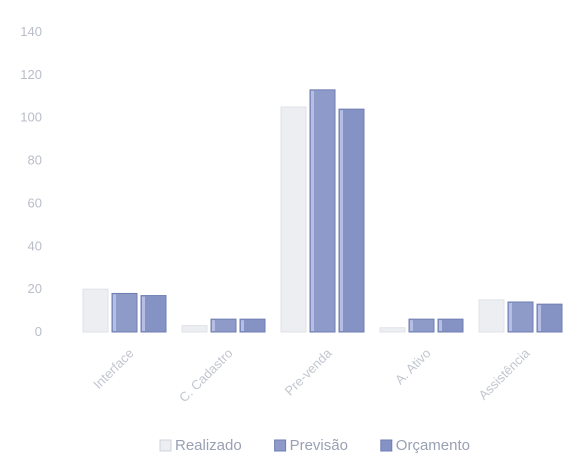 The height and width of the screenshot is (463, 578). I want to click on legend-swatch-orçamento, so click(386, 445).